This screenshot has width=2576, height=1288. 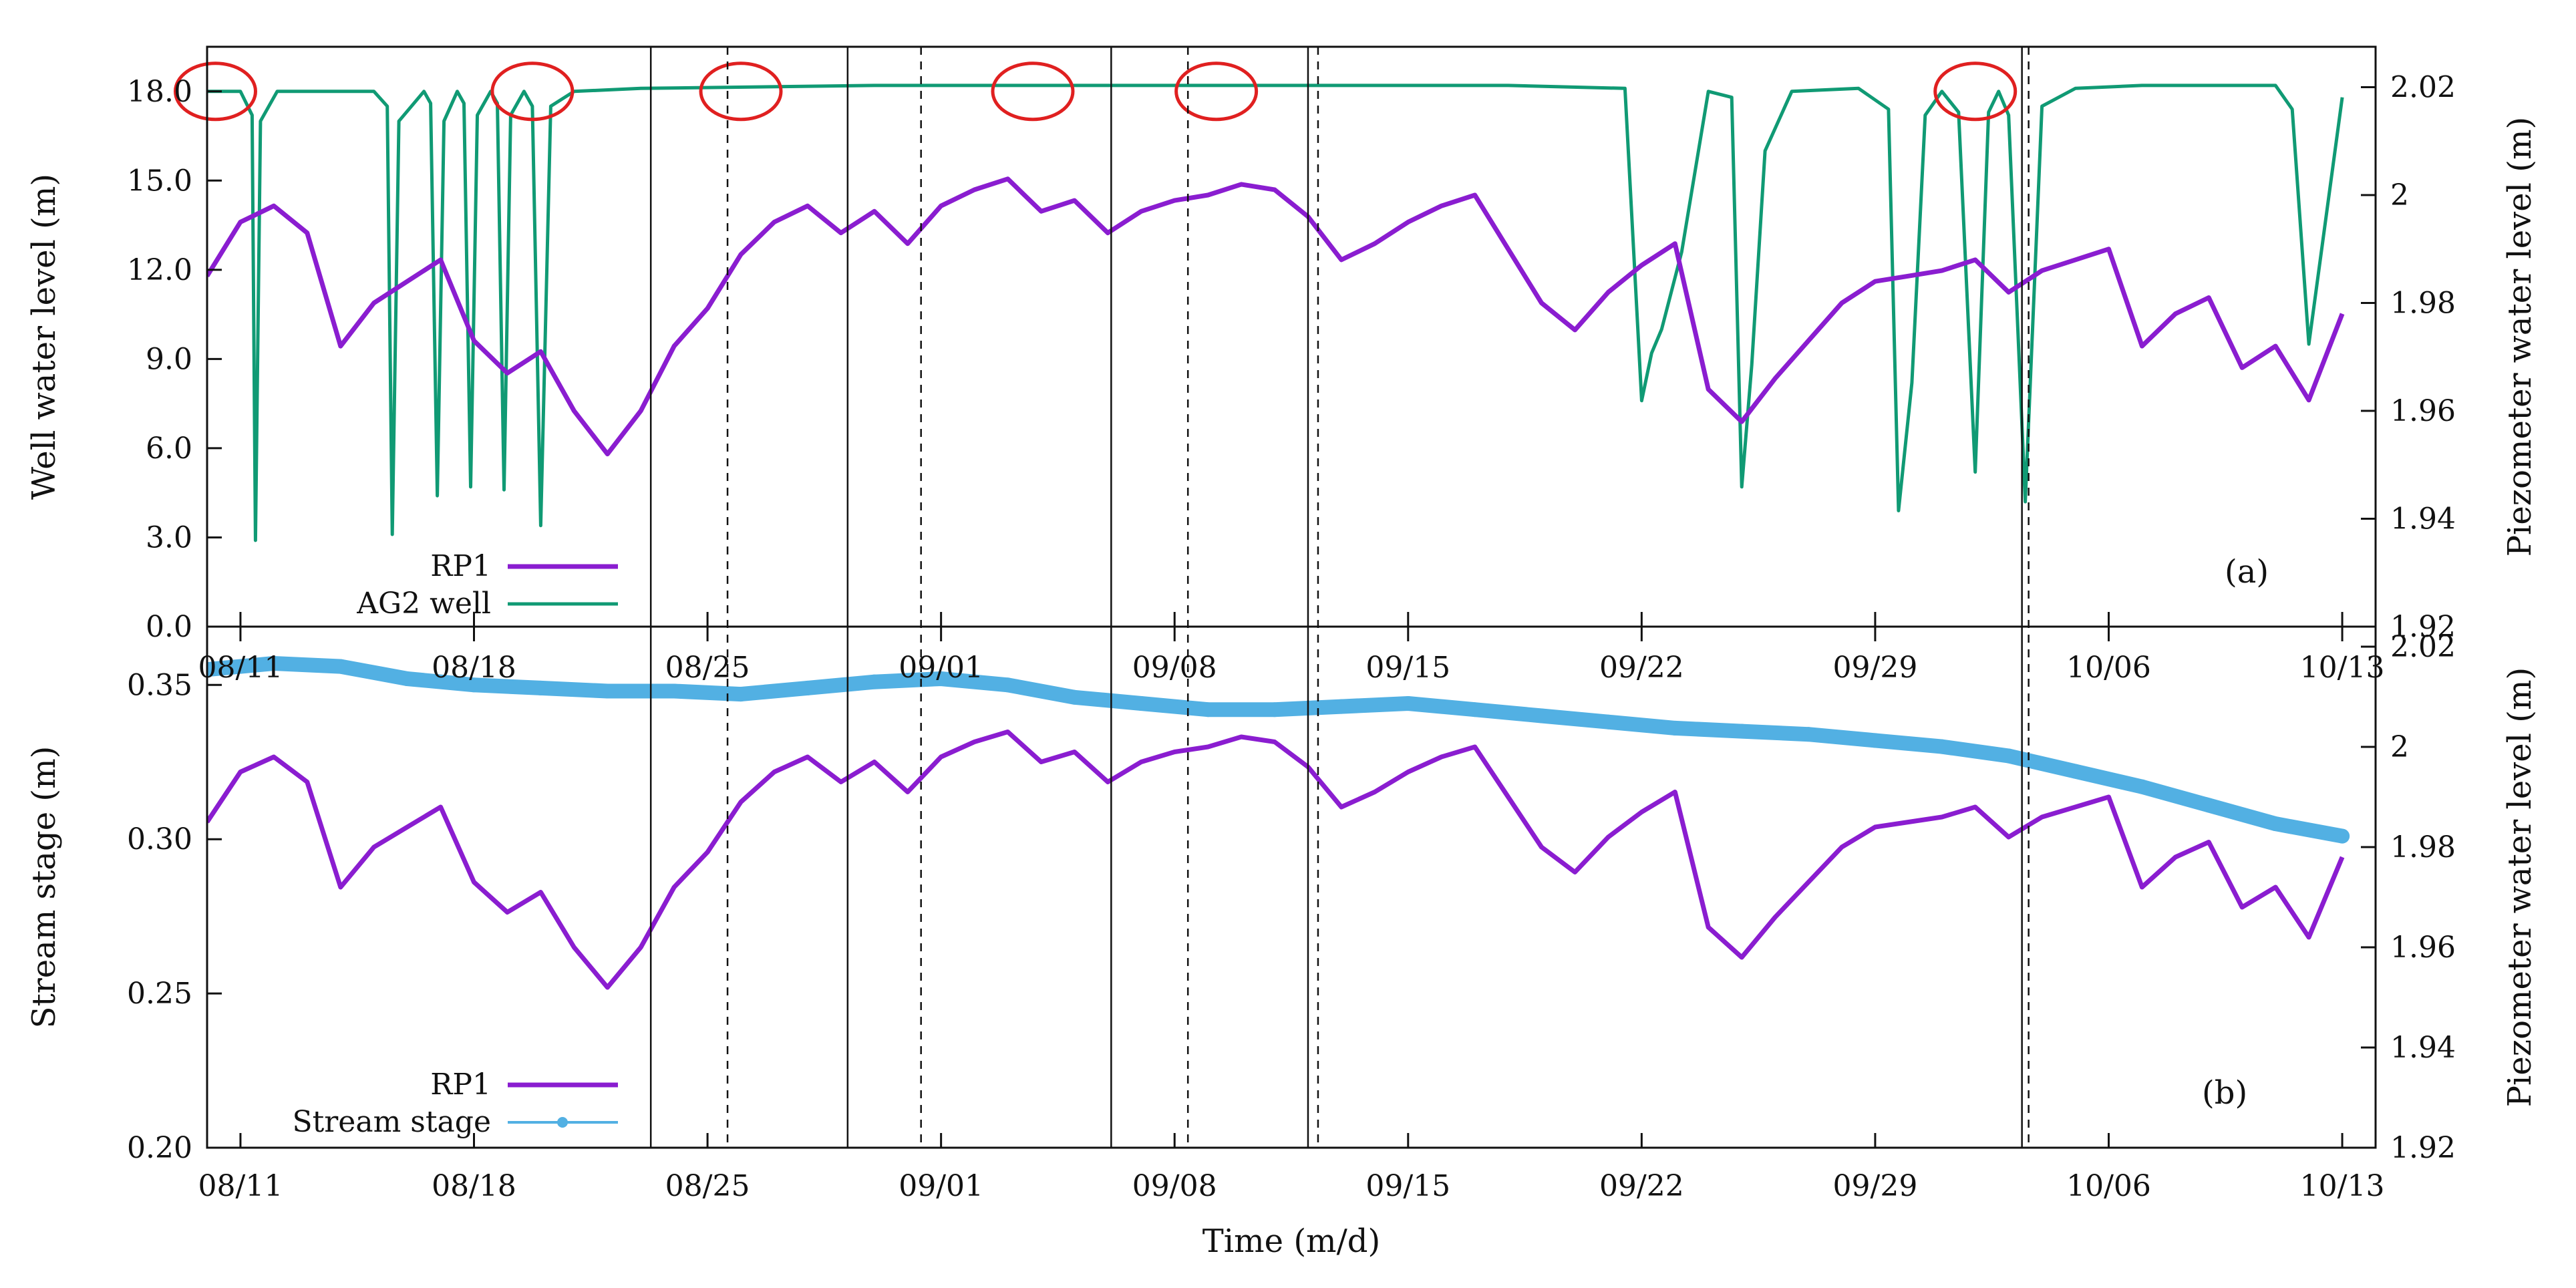 I want to click on panel-a-left-axis: 0.0 3.0 6.0 9.0 12.0 15.0 18.0, so click(x=174, y=359).